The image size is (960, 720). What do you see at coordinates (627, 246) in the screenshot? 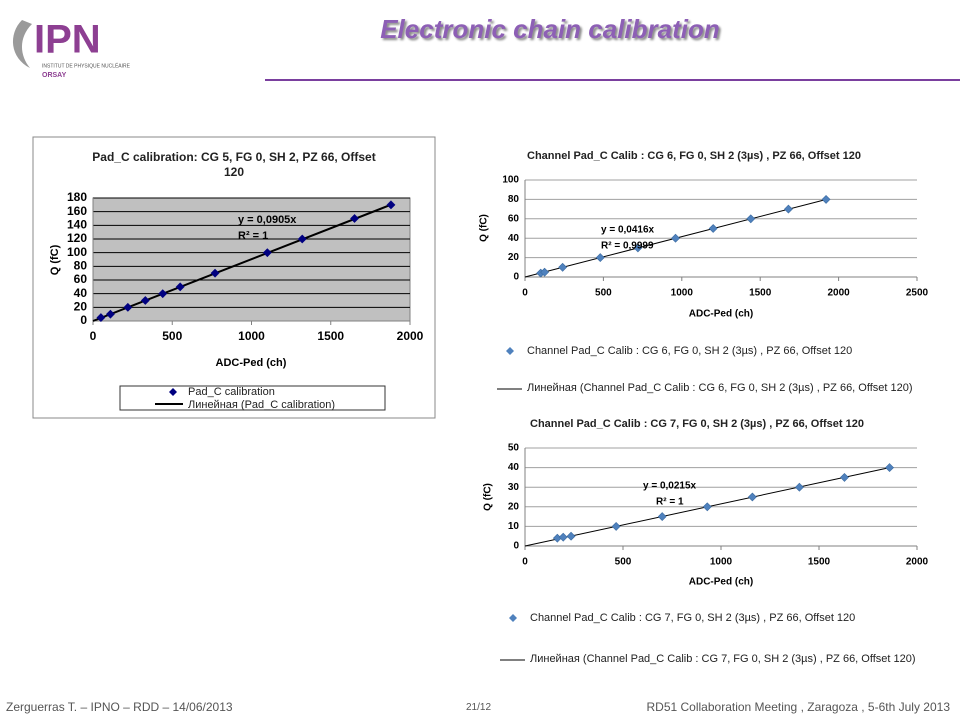
I see `trend-r2: R² = 0,9999` at bounding box center [627, 246].